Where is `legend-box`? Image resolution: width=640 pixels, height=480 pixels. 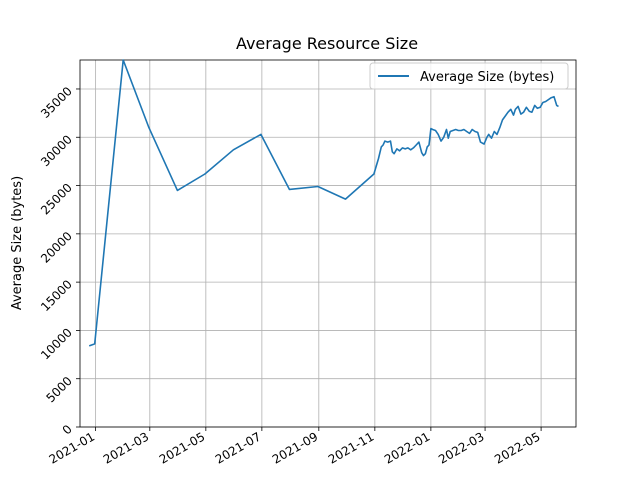
legend-box is located at coordinates (469, 76).